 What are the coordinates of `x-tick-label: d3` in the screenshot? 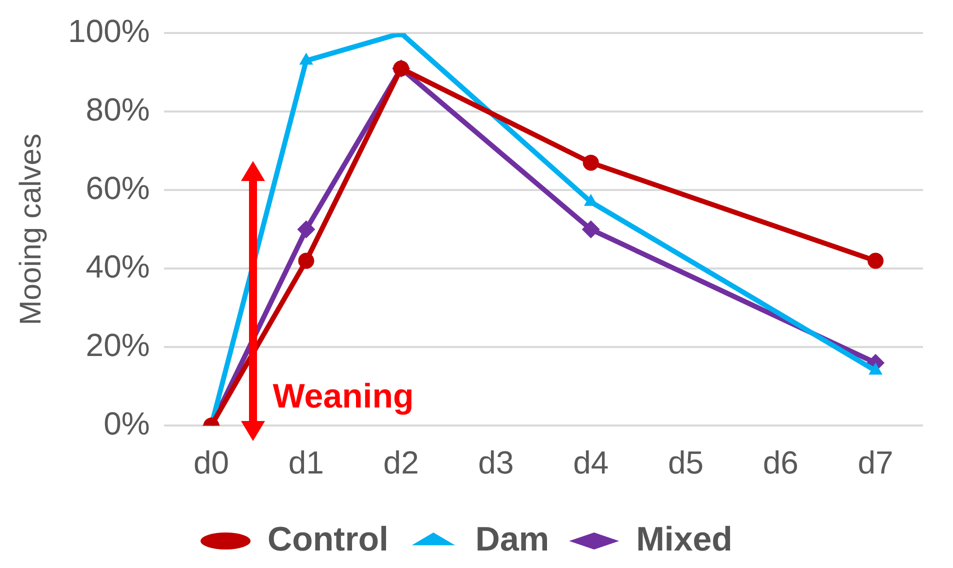 It's located at (496, 462).